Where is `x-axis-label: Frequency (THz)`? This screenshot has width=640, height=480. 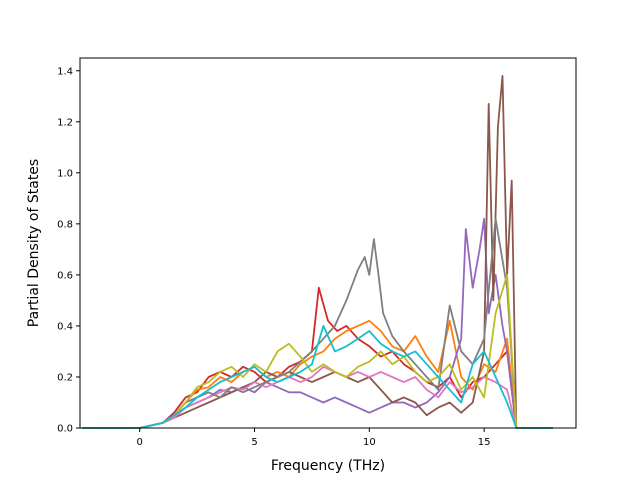 x-axis-label: Frequency (THz) is located at coordinates (328, 466).